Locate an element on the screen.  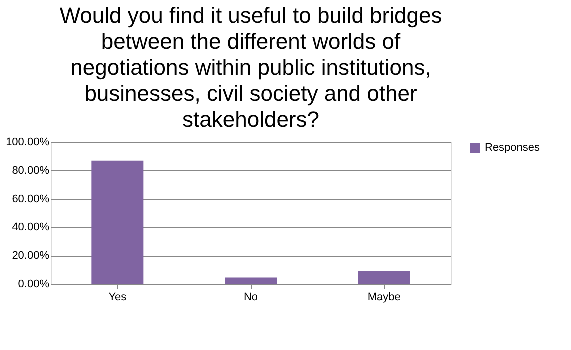
y-tick-label: 100.00% is located at coordinates (28, 142).